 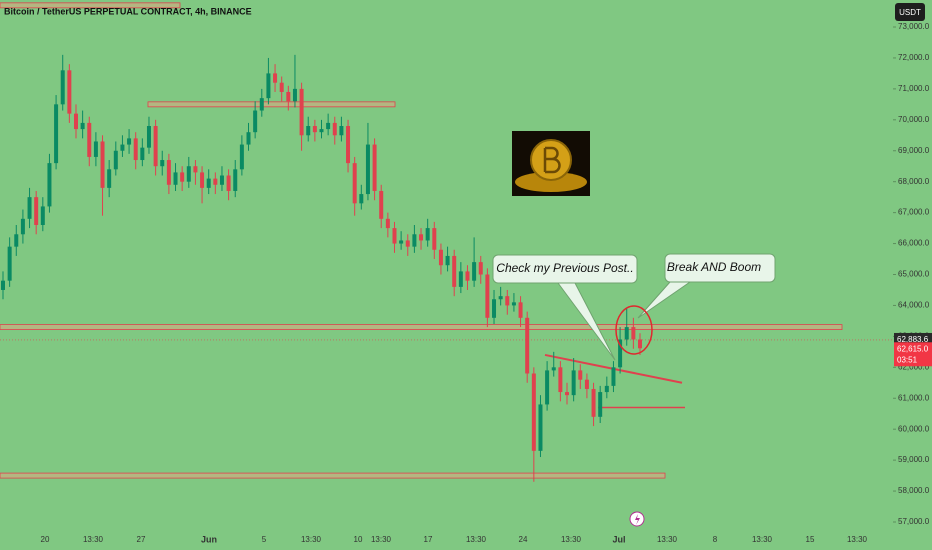 I want to click on x-tick-label: 27, so click(x=141, y=539).